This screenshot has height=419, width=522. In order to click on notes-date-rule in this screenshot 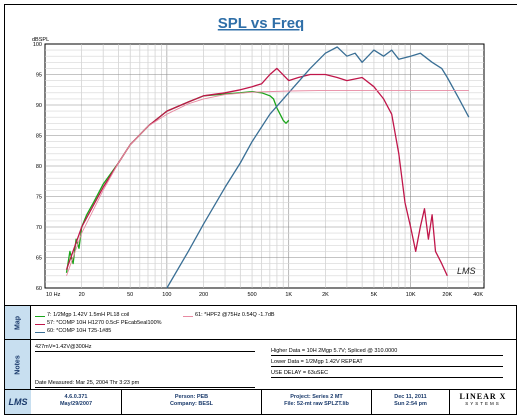, I will do `click(145, 384)`.